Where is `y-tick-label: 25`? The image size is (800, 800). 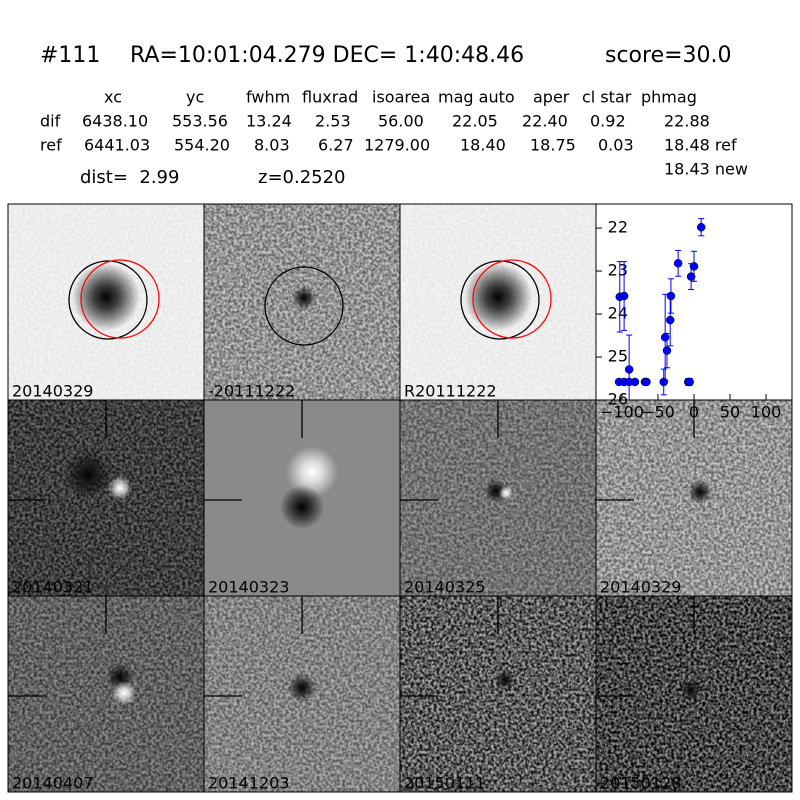 y-tick-label: 25 is located at coordinates (618, 356).